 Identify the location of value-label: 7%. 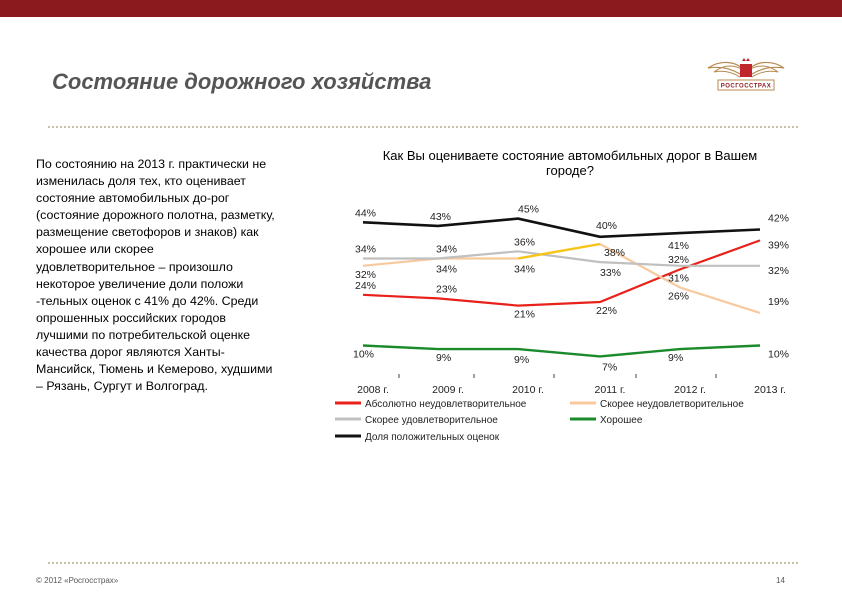
(609, 367).